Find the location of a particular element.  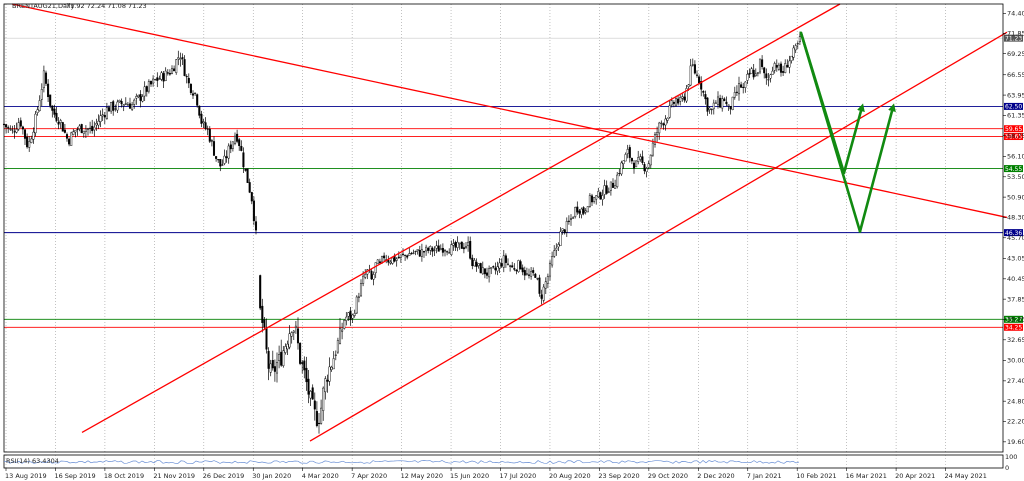

projection-arrows is located at coordinates (847, 132).